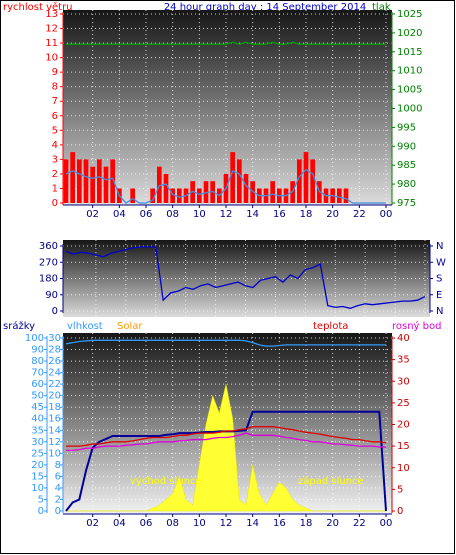  I want to click on legend-label: vlhkost, so click(85, 326).